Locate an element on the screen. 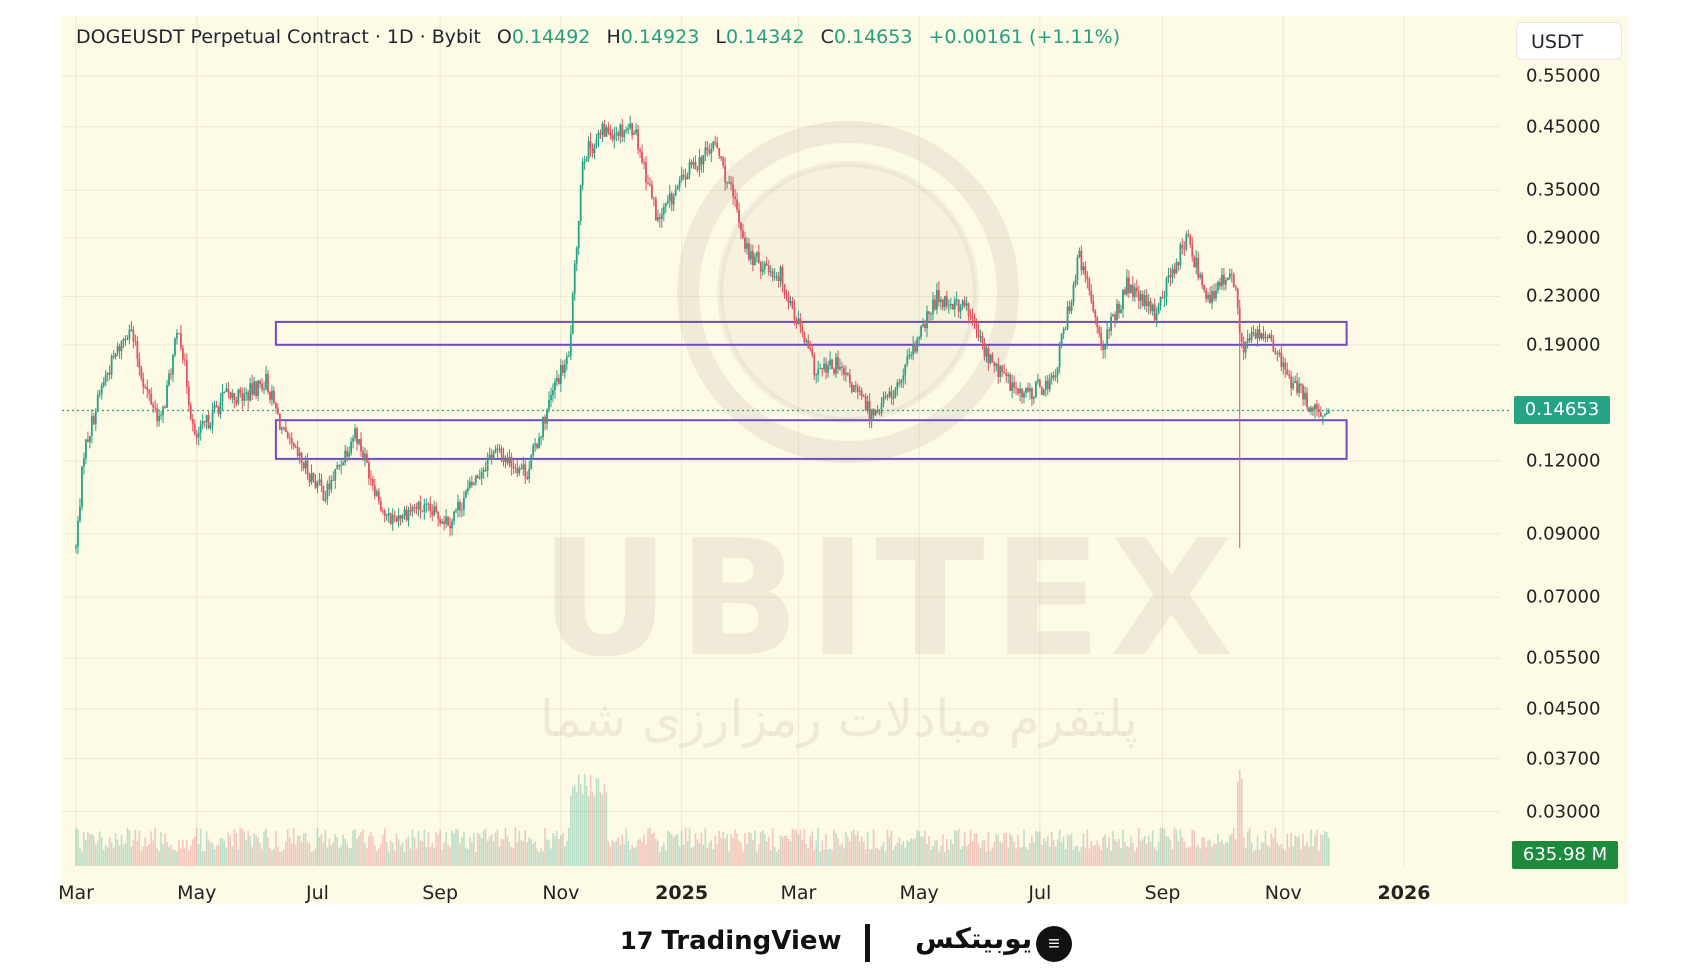  currency-selector-button: USDT is located at coordinates (1569, 41).